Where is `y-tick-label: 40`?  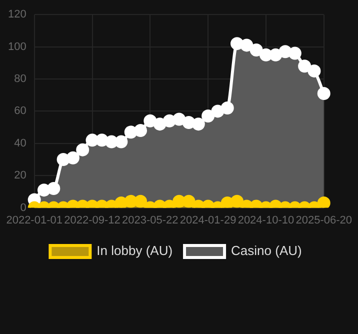
y-tick-label: 40 is located at coordinates (20, 143).